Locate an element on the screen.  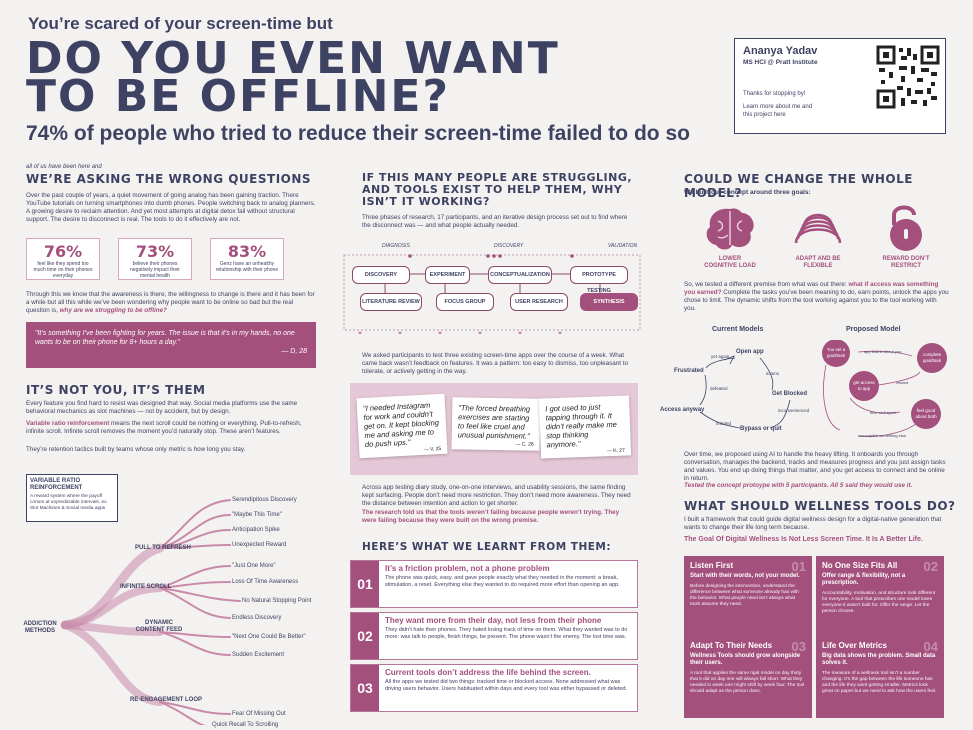
premise-highlight-text: what if access was something you earned? is located at coordinates (811, 288).